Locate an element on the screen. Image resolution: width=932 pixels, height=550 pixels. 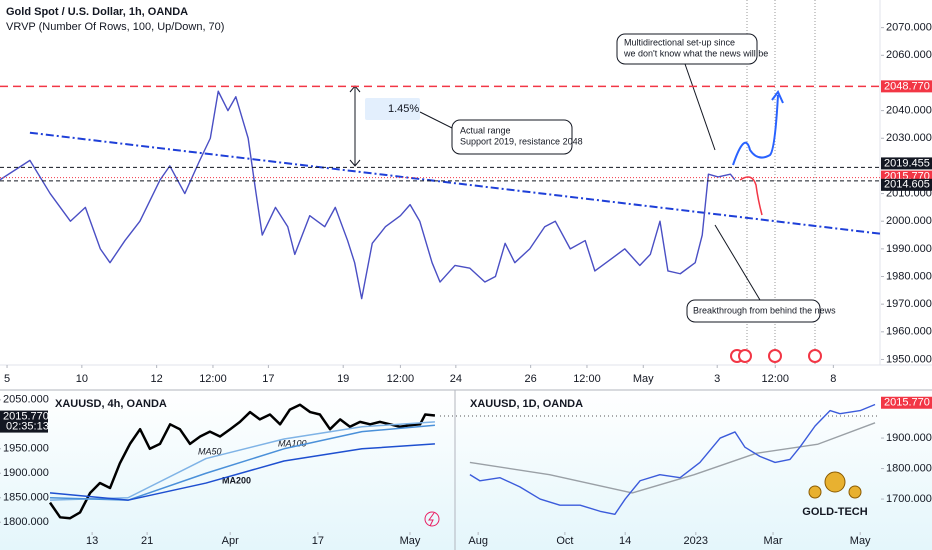
x-tick-label: 3 is located at coordinates (717, 379).